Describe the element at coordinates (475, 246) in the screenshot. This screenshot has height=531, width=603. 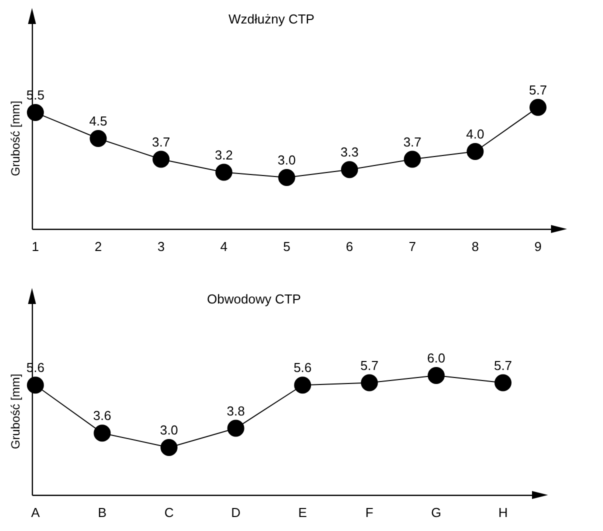
I see `x-tick-label: 8` at that location.